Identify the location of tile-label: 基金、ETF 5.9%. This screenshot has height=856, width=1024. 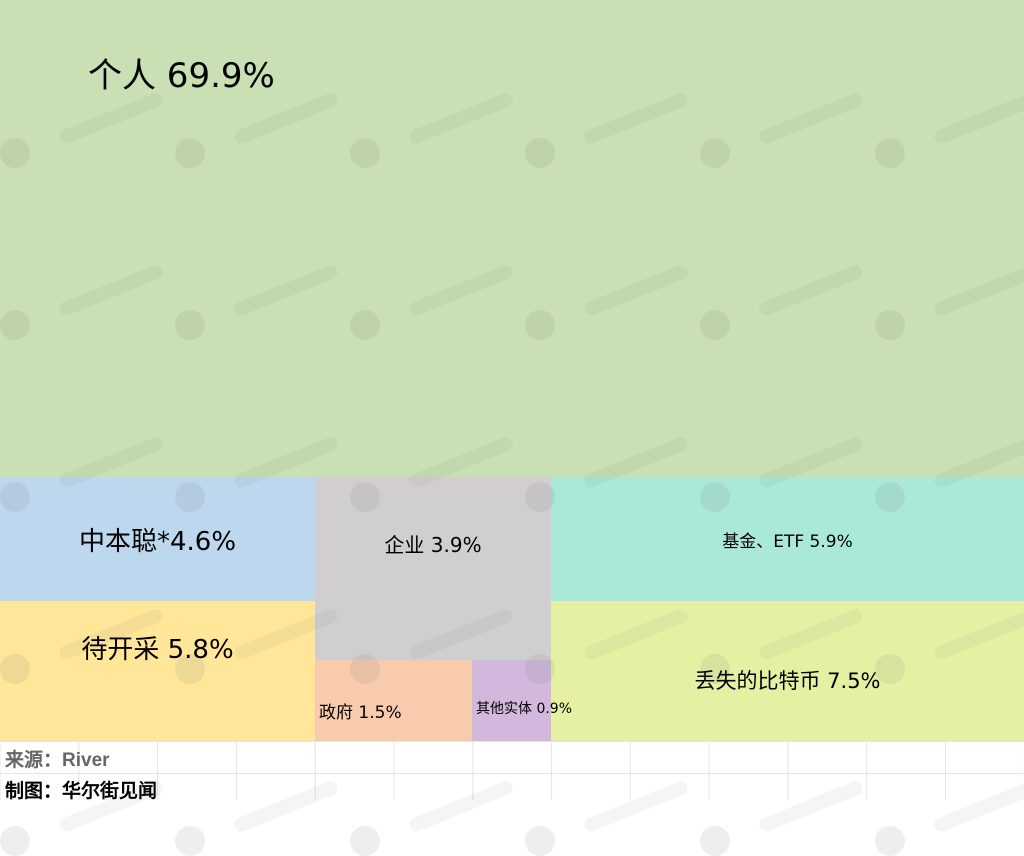
(787, 541).